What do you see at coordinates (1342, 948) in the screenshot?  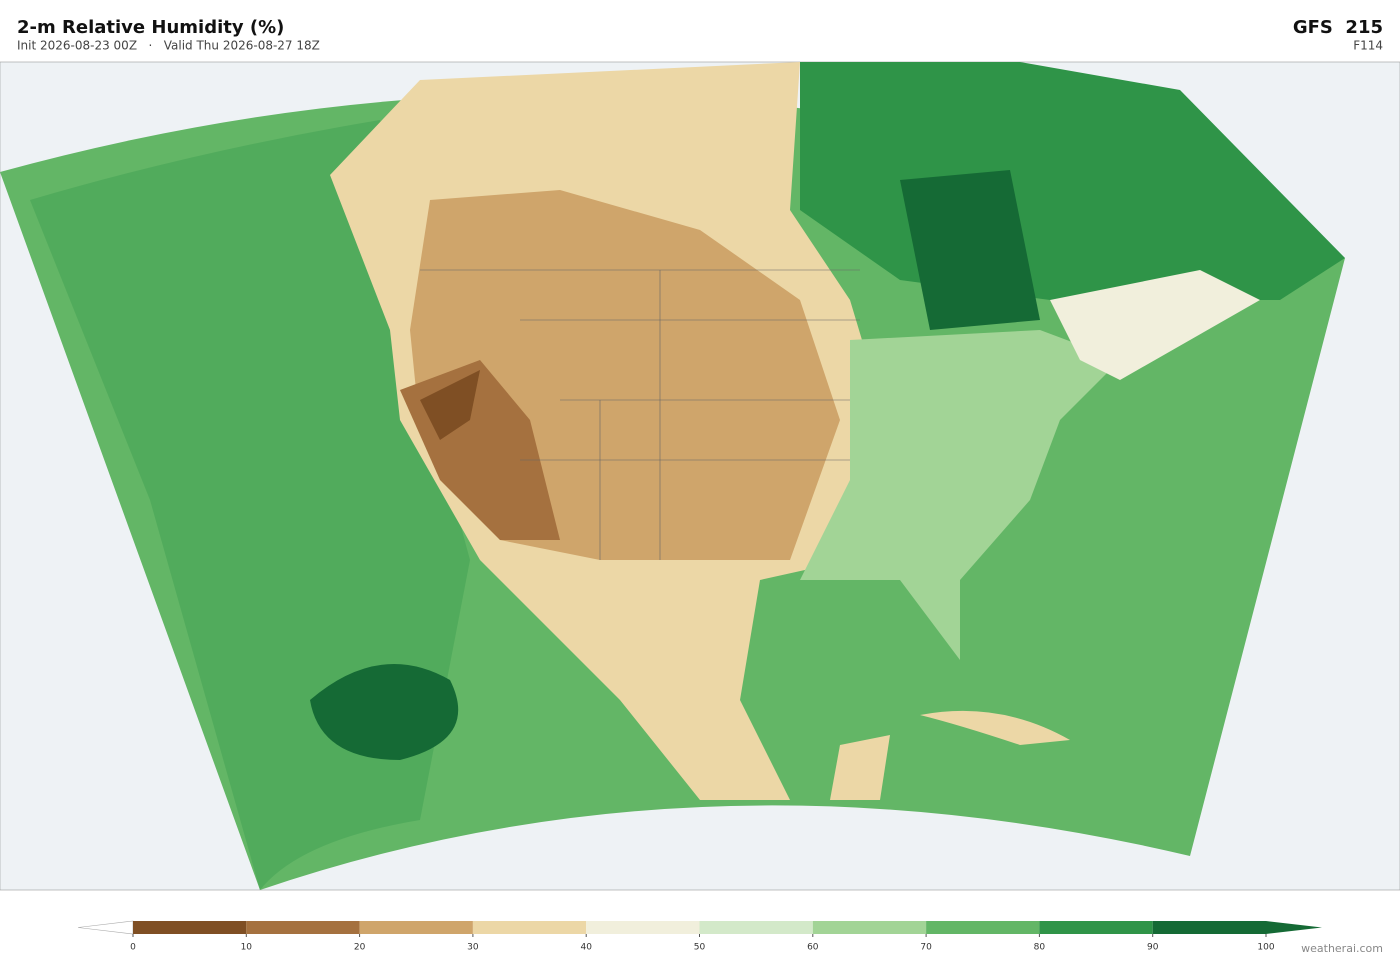 I see `credit: weatherai.com` at bounding box center [1342, 948].